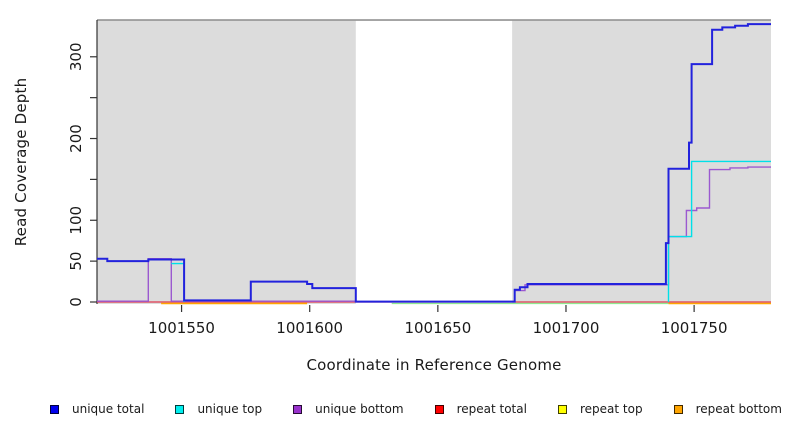 This screenshot has width=792, height=432. I want to click on y-tick-label: 100, so click(76, 220).